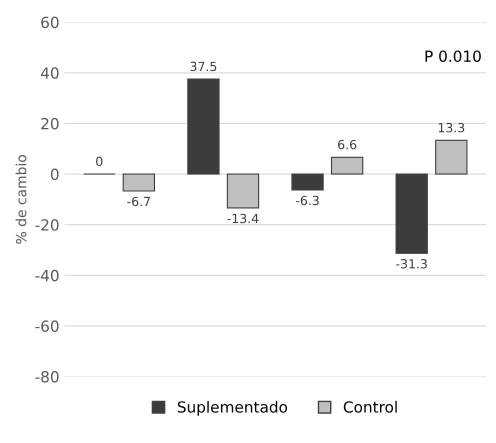  What do you see at coordinates (451, 127) in the screenshot?
I see `data-label: 13.3` at bounding box center [451, 127].